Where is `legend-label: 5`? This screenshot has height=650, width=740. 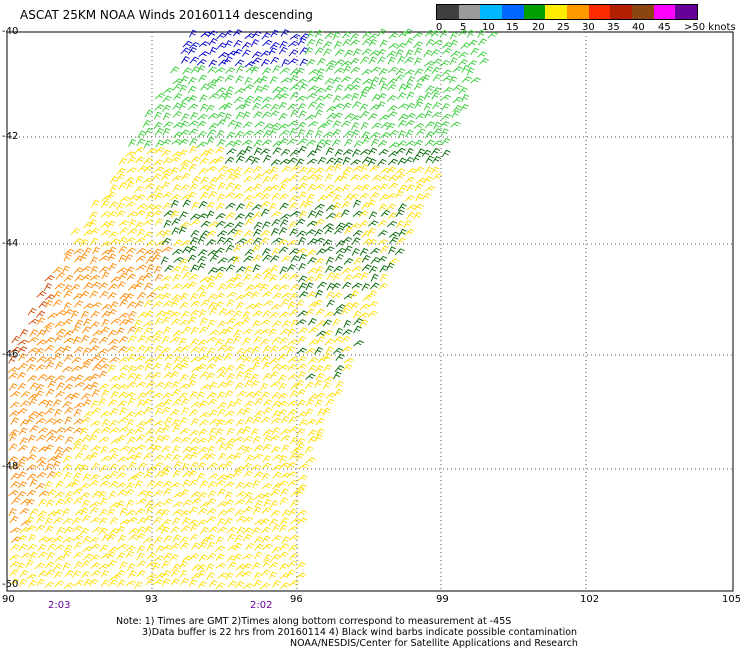
legend-label: 5 is located at coordinates (463, 27).